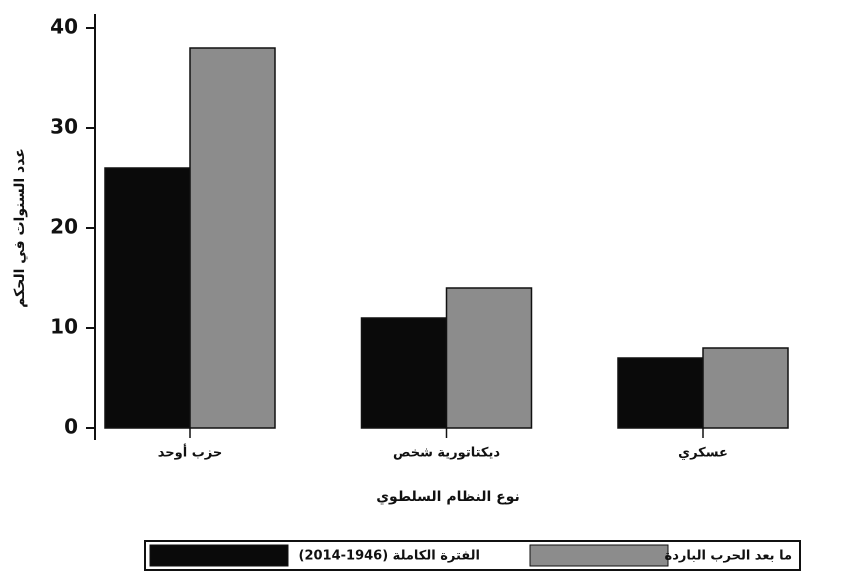  I want to click on x-tick-label: عسكري, so click(703, 453).